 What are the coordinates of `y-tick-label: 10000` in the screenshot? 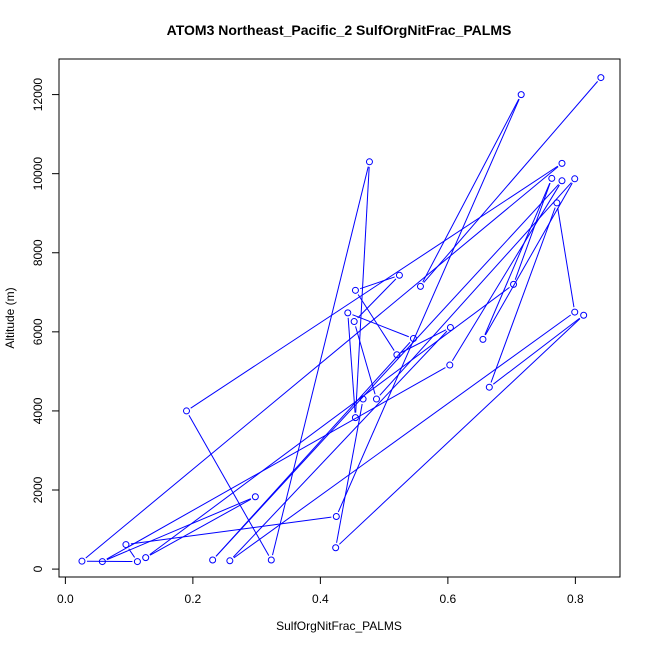 It's located at (38, 174).